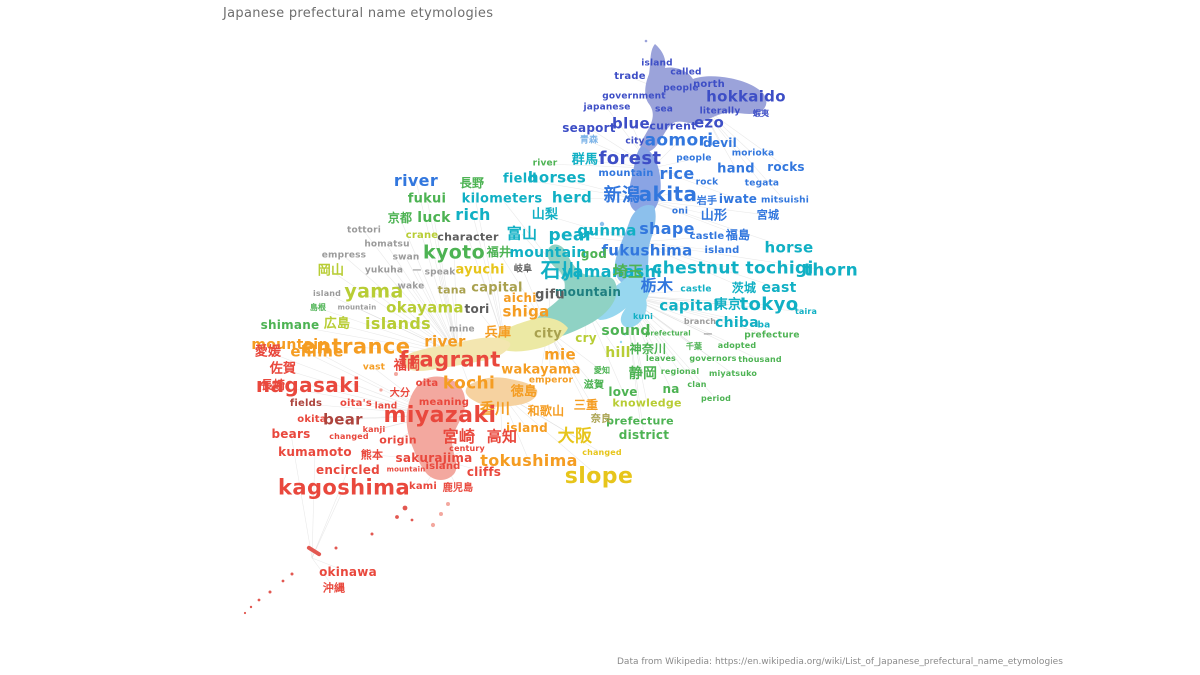 The height and width of the screenshot is (675, 1200). Describe the element at coordinates (541, 370) in the screenshot. I see `word: wakayama` at that location.